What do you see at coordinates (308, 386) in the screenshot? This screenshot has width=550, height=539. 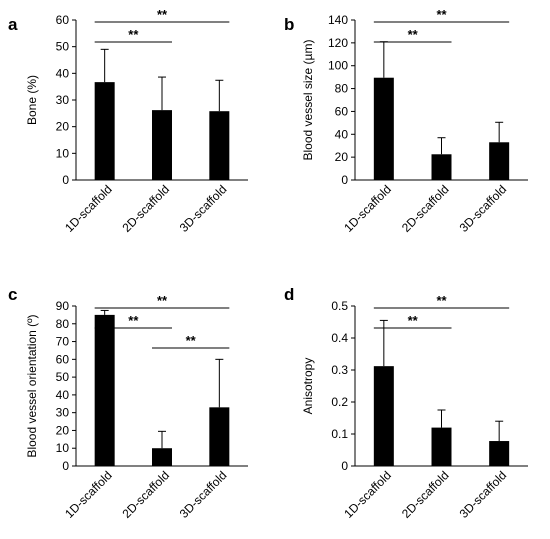 I see `y-axis-label: Anisotropy` at bounding box center [308, 386].